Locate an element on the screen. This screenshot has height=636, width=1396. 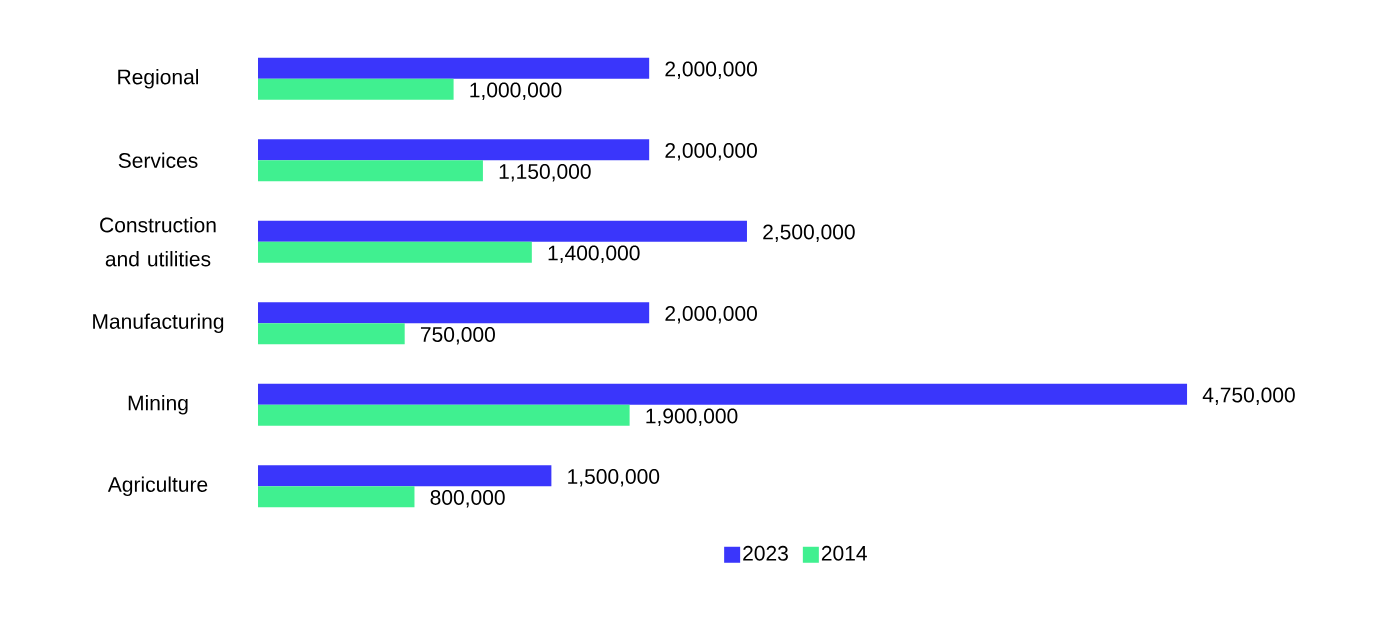
y-tick-label: Construction and utilities is located at coordinates (158, 242).